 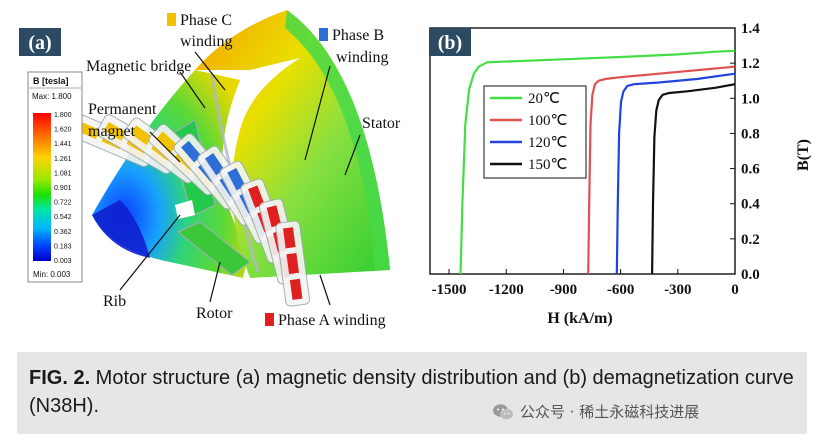 I want to click on phase-b-marker, so click(x=323, y=34).